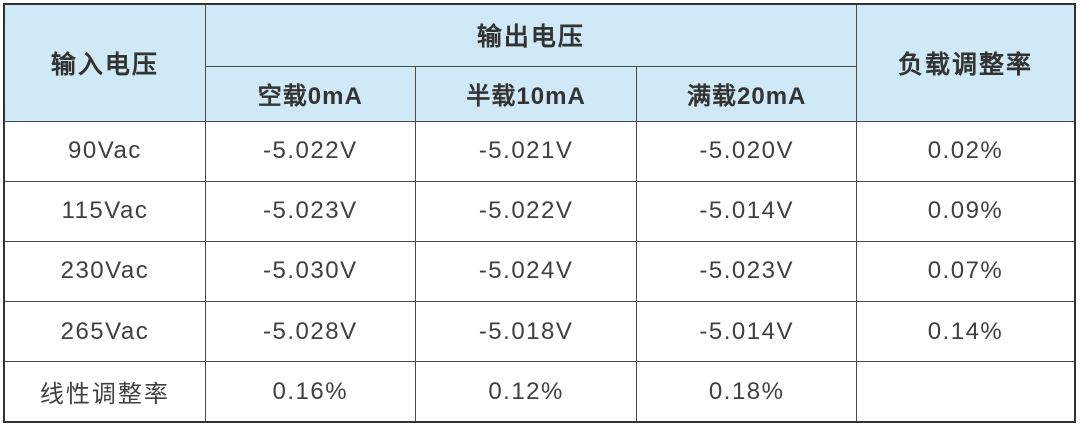 Image resolution: width=1080 pixels, height=427 pixels. Describe the element at coordinates (746, 93) in the screenshot. I see `header-cell-full-load-20ma: 满载20mA` at that location.